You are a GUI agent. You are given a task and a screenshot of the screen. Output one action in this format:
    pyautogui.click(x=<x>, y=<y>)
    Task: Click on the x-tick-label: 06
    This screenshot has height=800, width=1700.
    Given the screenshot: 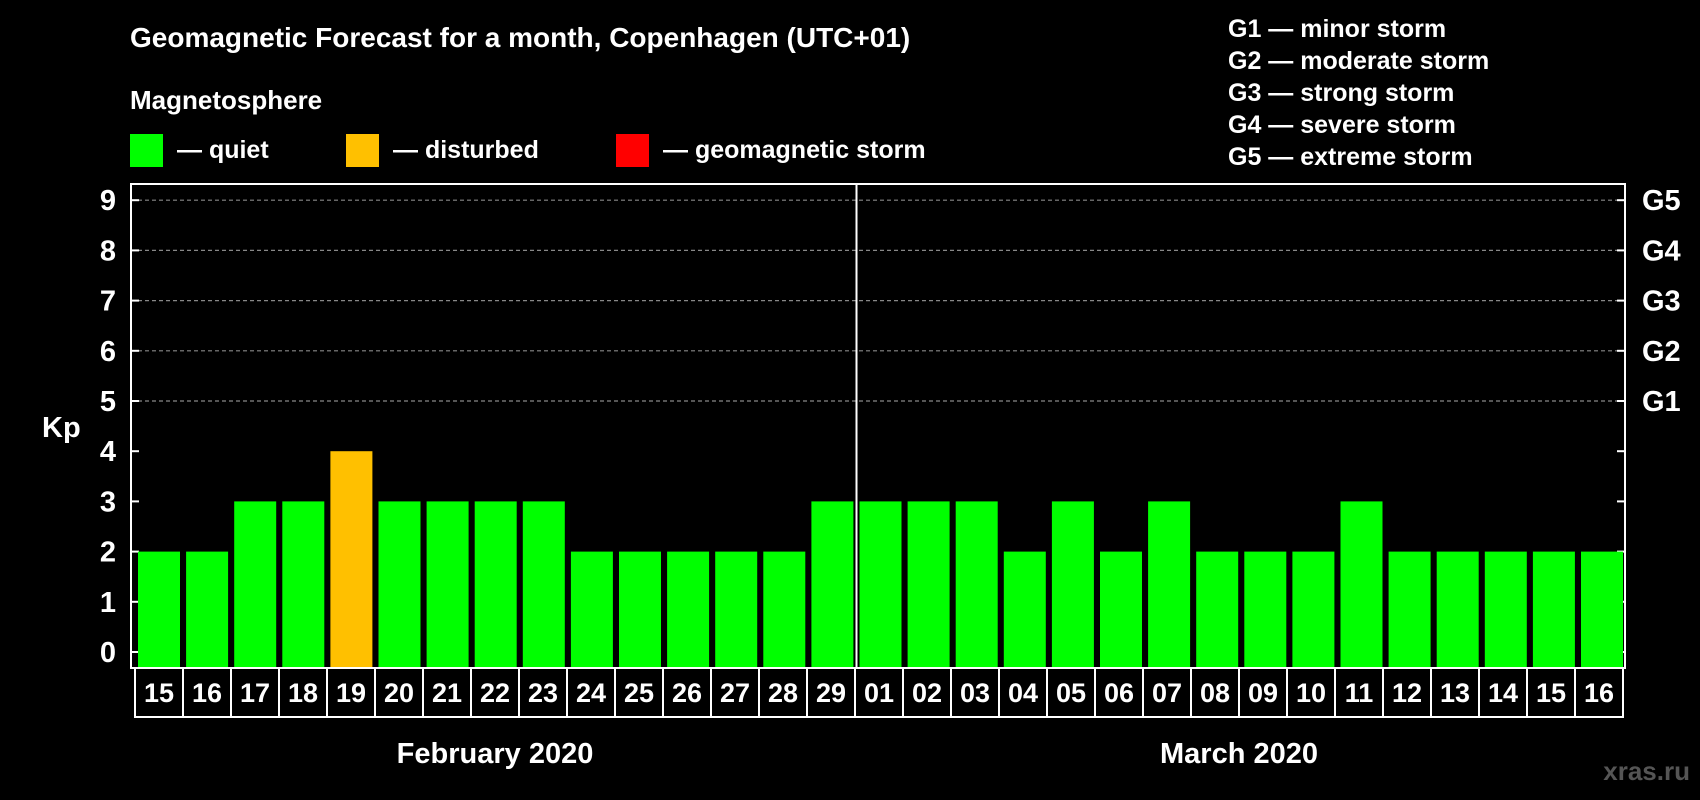 What is the action you would take?
    pyautogui.click(x=1119, y=693)
    